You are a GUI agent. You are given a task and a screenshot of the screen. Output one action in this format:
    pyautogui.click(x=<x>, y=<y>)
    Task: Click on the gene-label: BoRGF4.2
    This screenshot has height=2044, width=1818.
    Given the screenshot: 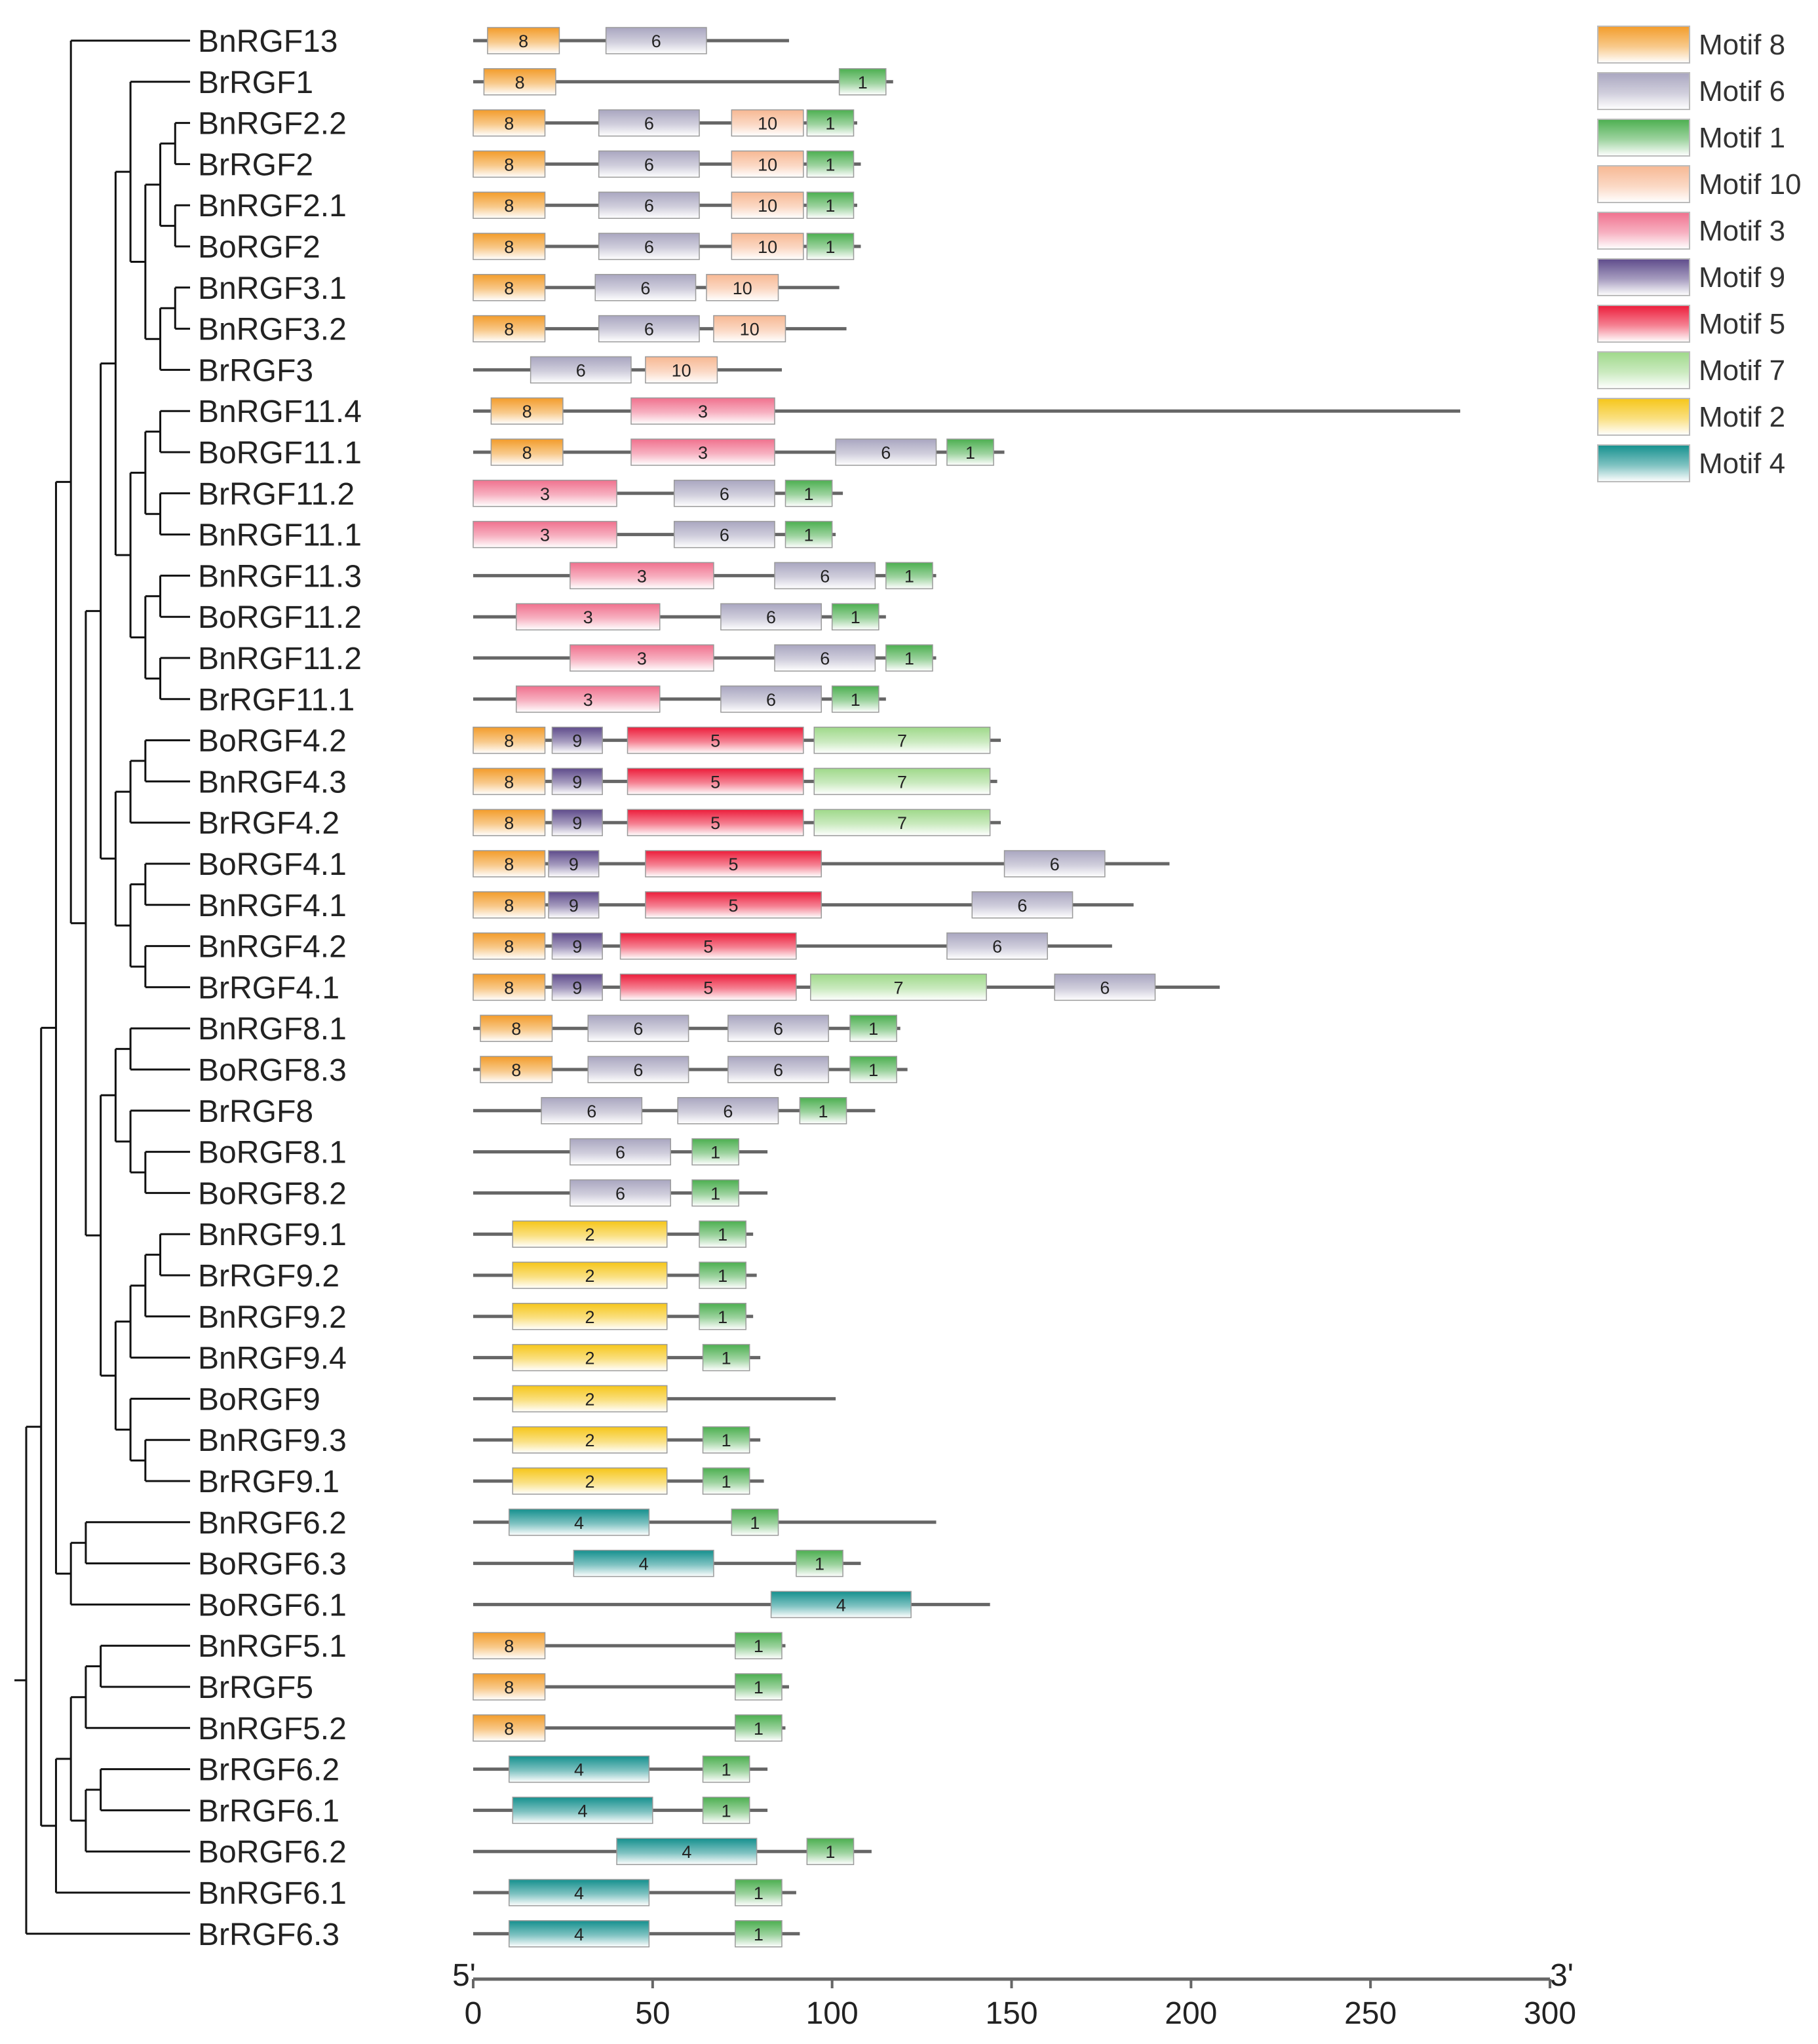 What is the action you would take?
    pyautogui.click(x=272, y=741)
    